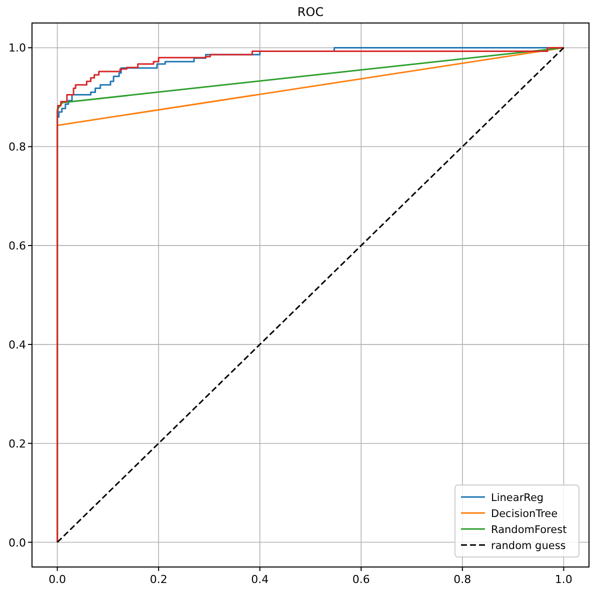 Image resolution: width=596 pixels, height=592 pixels. What do you see at coordinates (17, 543) in the screenshot?
I see `y-tick-label: 0.0` at bounding box center [17, 543].